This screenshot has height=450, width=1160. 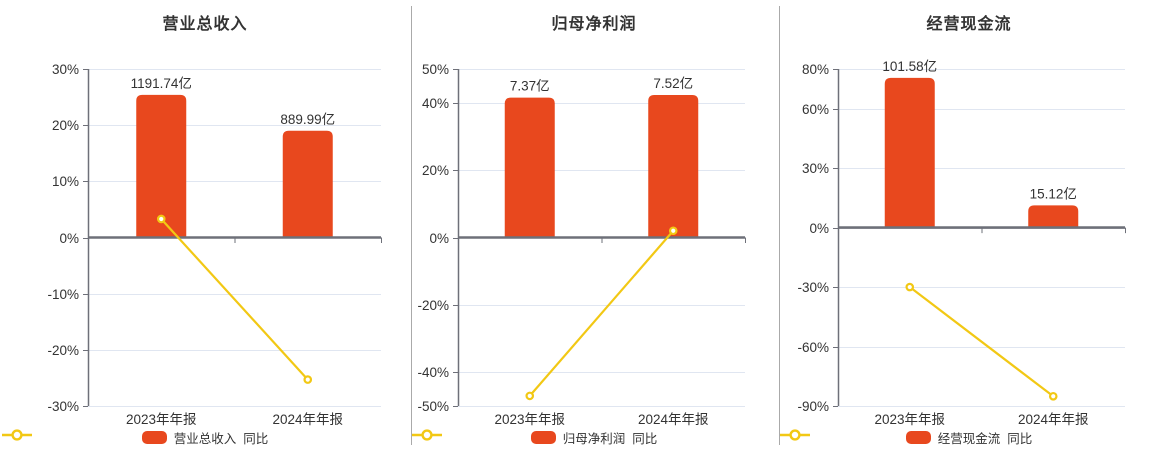 I want to click on y-tick-label: -50%, so click(x=433, y=406).